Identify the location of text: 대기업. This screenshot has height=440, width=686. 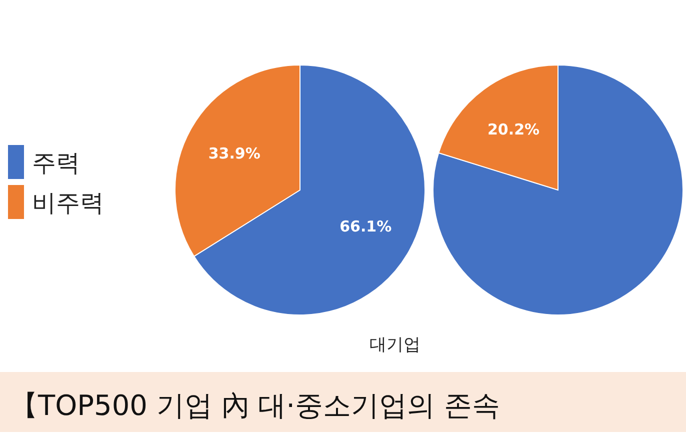
(395, 345).